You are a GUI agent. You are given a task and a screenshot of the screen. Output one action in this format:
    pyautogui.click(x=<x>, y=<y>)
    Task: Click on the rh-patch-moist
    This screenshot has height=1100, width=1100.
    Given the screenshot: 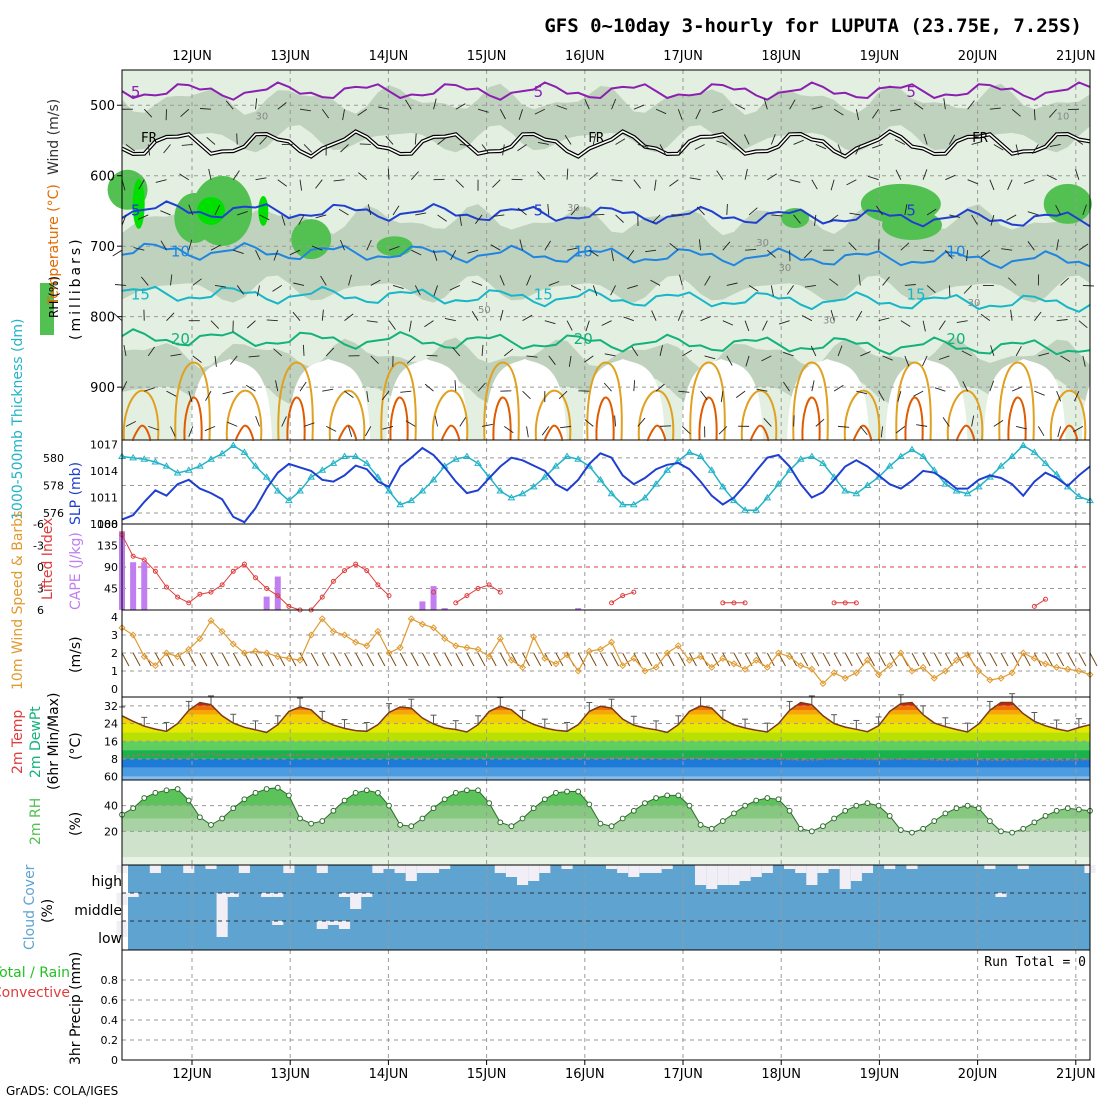 What is the action you would take?
    pyautogui.click(x=1067, y=203)
    